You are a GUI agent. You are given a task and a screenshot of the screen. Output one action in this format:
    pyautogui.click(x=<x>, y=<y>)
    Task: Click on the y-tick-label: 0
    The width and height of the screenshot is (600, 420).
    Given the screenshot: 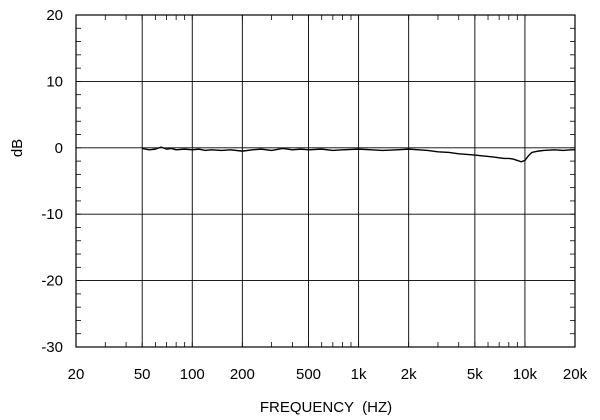 What is the action you would take?
    pyautogui.click(x=59, y=148)
    